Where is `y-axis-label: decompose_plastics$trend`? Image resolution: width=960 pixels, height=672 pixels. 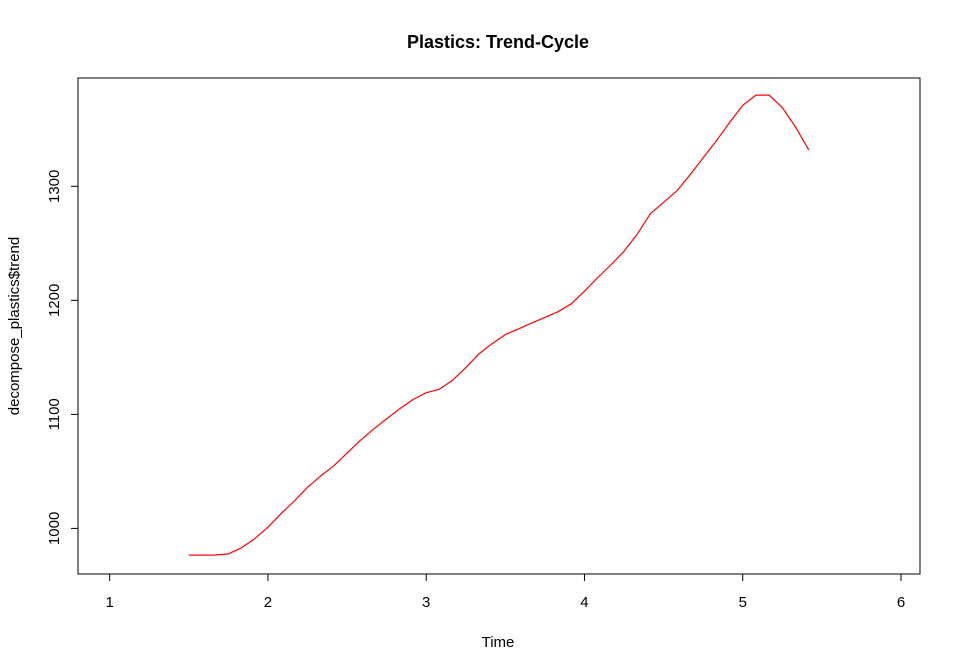
y-axis-label: decompose_plastics$trend is located at coordinates (14, 326).